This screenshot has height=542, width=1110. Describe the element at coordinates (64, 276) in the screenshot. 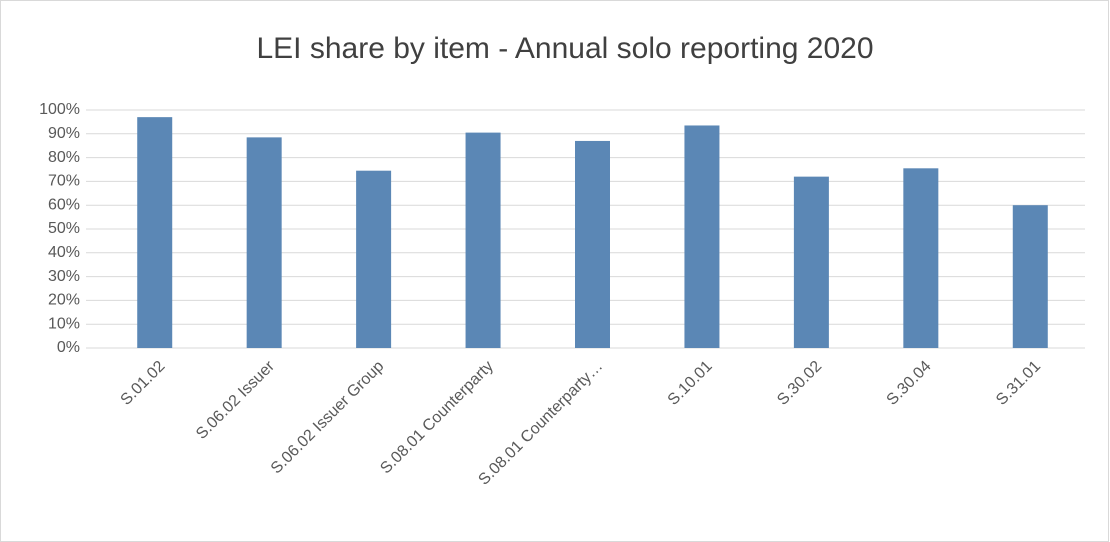

I see `y-tick-label: 30%` at that location.